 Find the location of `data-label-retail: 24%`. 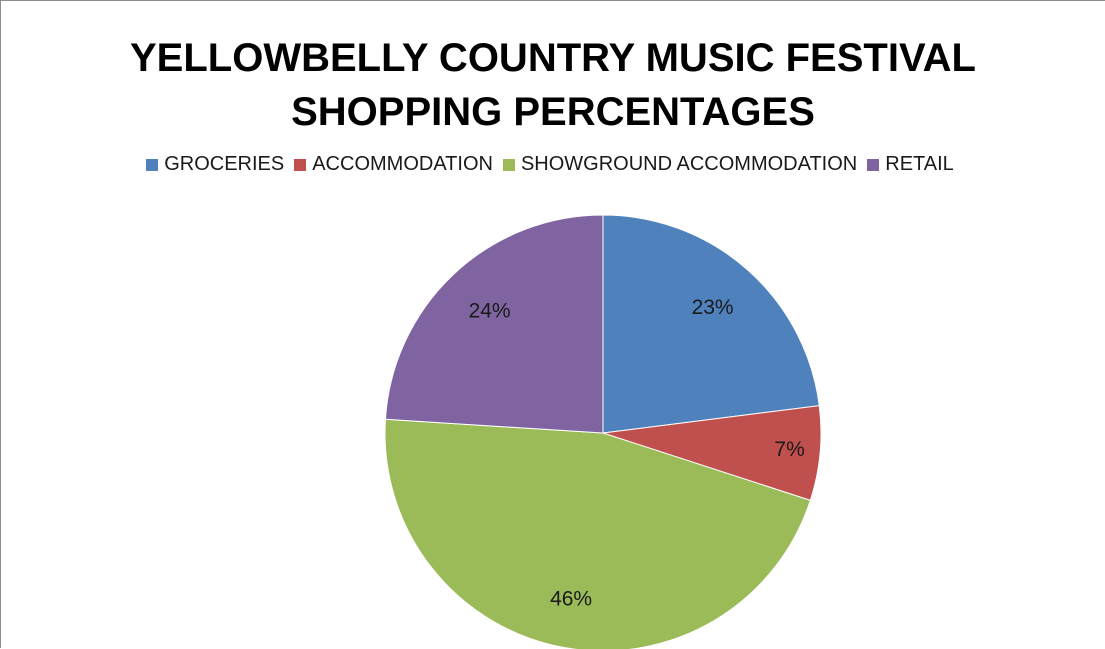

data-label-retail: 24% is located at coordinates (490, 311).